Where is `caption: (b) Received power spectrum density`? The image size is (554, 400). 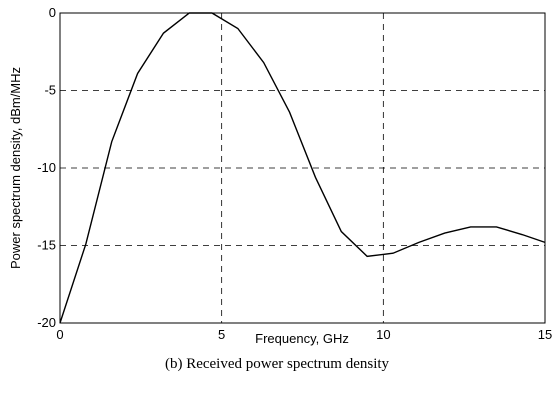 caption: (b) Received power spectrum density is located at coordinates (277, 364).